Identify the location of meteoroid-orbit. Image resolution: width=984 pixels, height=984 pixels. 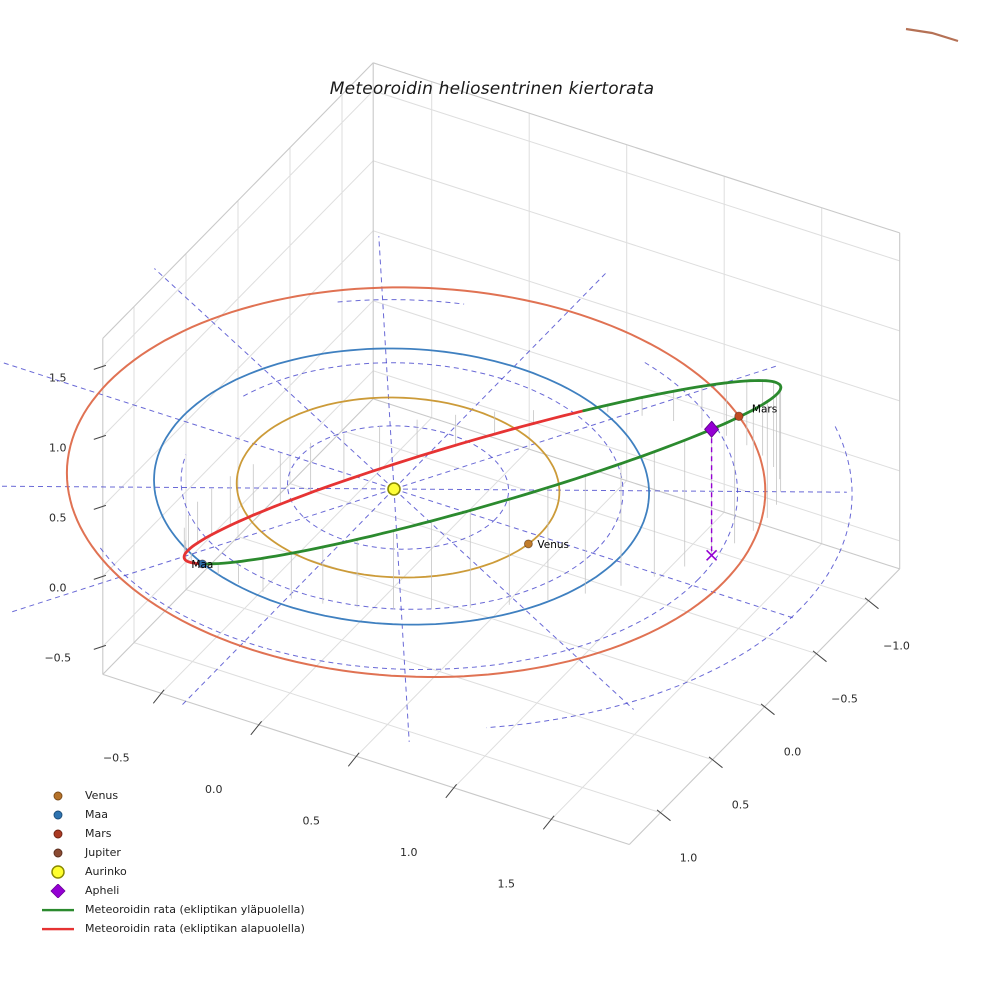
(482, 472).